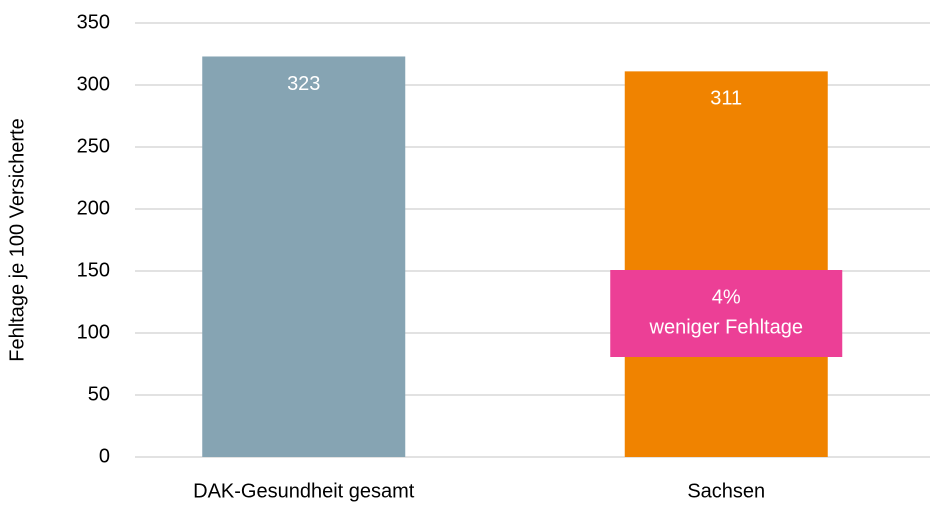  Describe the element at coordinates (303, 84) in the screenshot. I see `data-label: 323` at that location.